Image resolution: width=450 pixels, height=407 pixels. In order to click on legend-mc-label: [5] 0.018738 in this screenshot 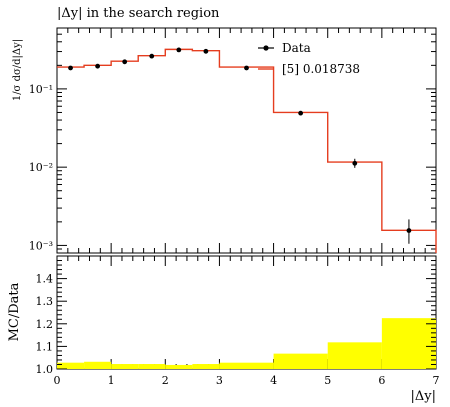, I will do `click(321, 69)`.